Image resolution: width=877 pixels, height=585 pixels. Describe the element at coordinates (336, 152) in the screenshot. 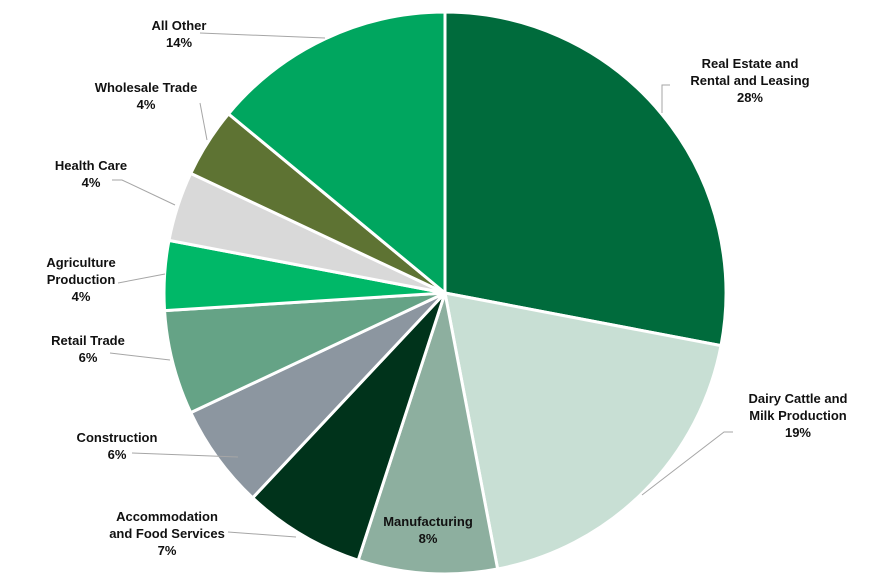

I see `pie-slice-all-other` at that location.